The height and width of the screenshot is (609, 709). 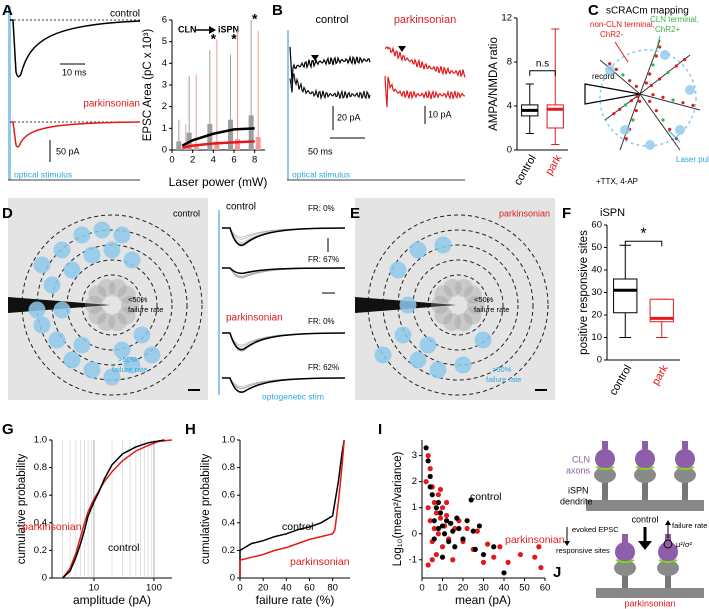 I want to click on y-tick-label: 5, so click(x=164, y=41).